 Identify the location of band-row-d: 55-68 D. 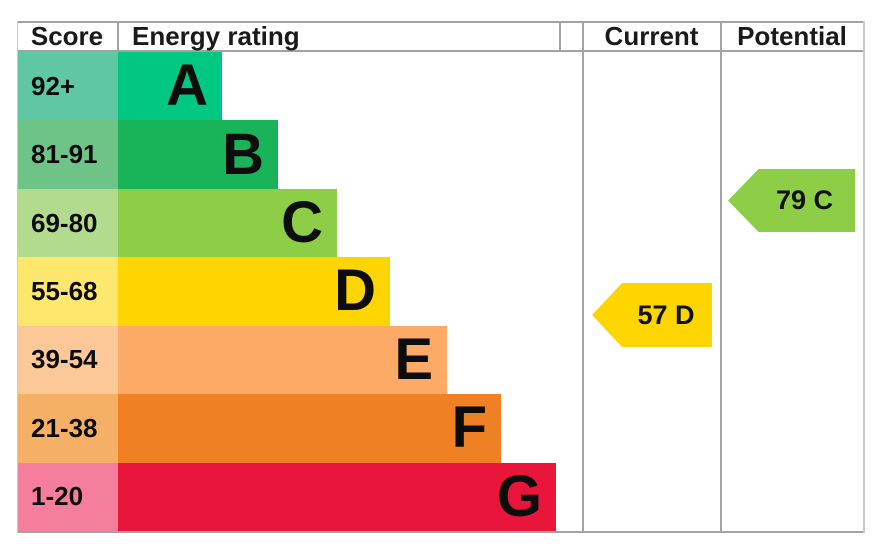
(289, 291).